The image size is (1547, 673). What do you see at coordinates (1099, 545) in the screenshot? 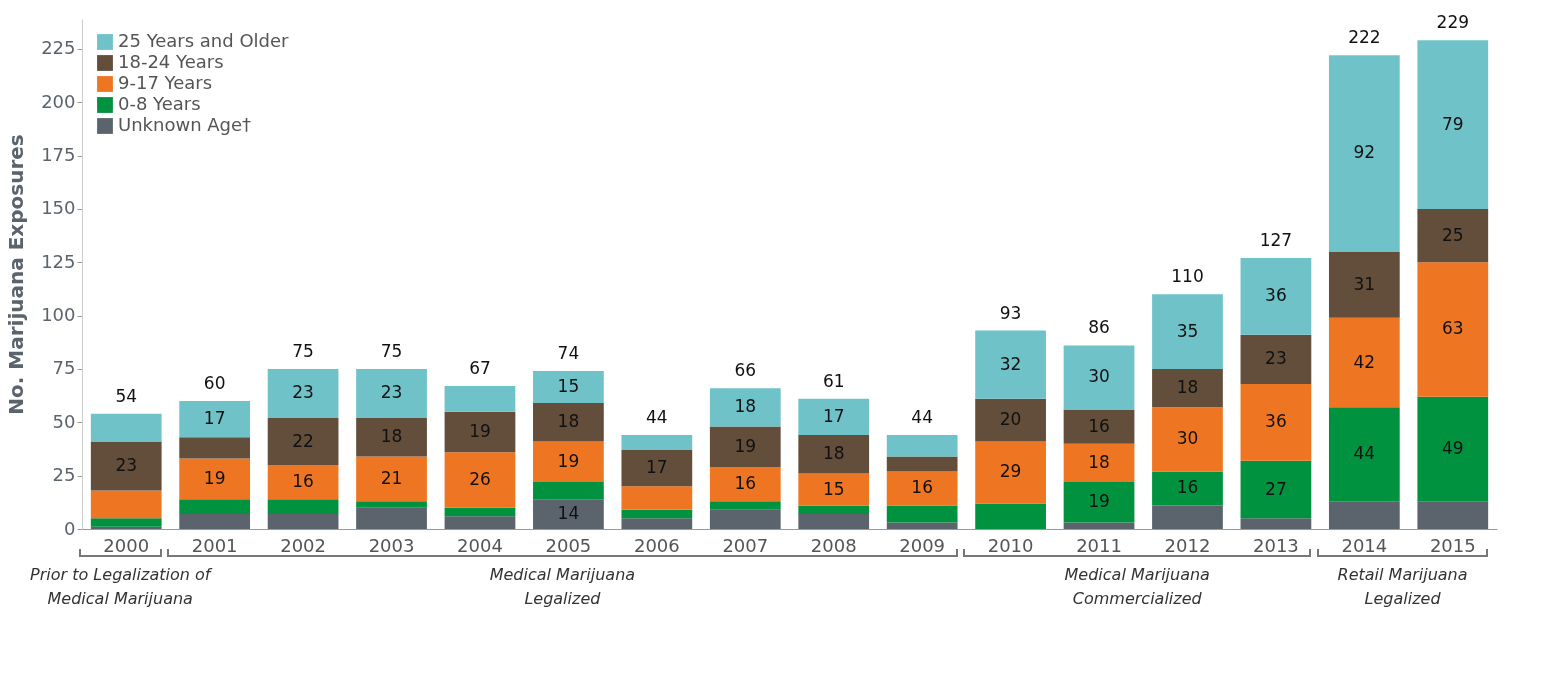
I see `x-tick-label: 2011` at bounding box center [1099, 545].